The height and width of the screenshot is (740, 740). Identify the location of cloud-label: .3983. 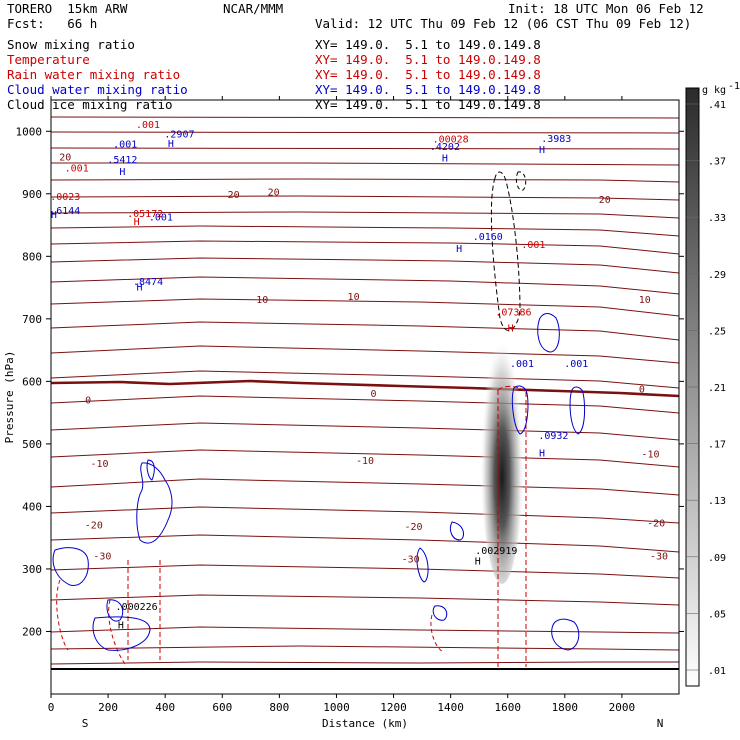
(556, 139).